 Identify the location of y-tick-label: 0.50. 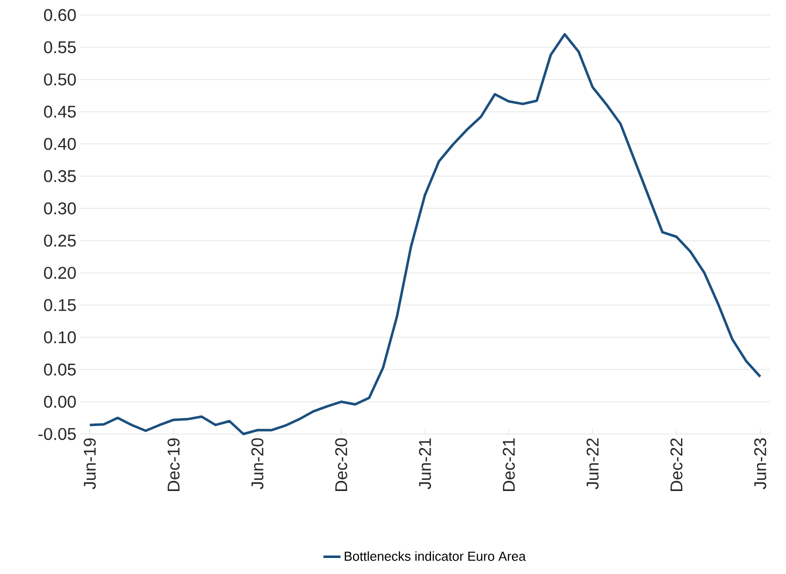
(60, 79).